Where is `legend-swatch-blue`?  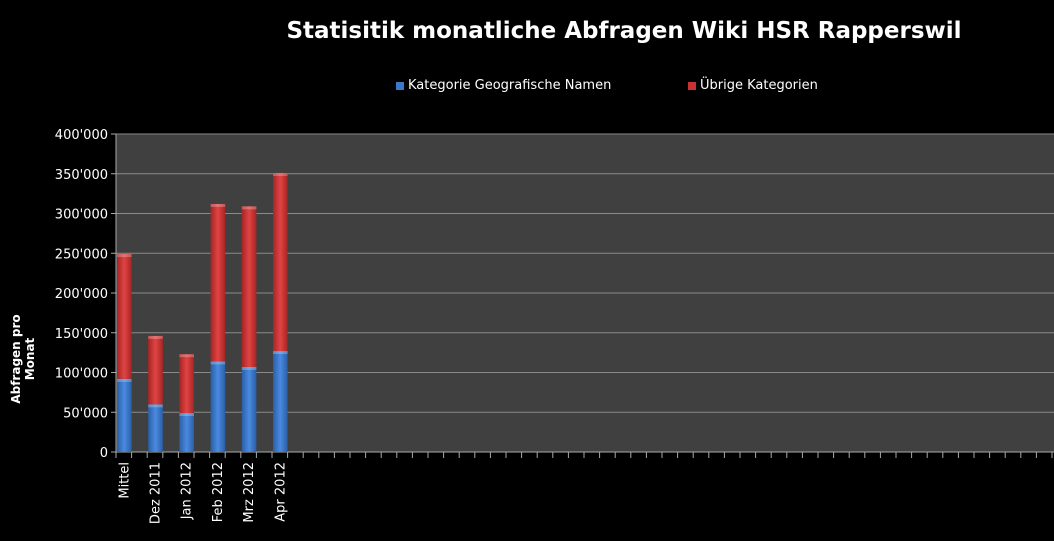 legend-swatch-blue is located at coordinates (400, 85).